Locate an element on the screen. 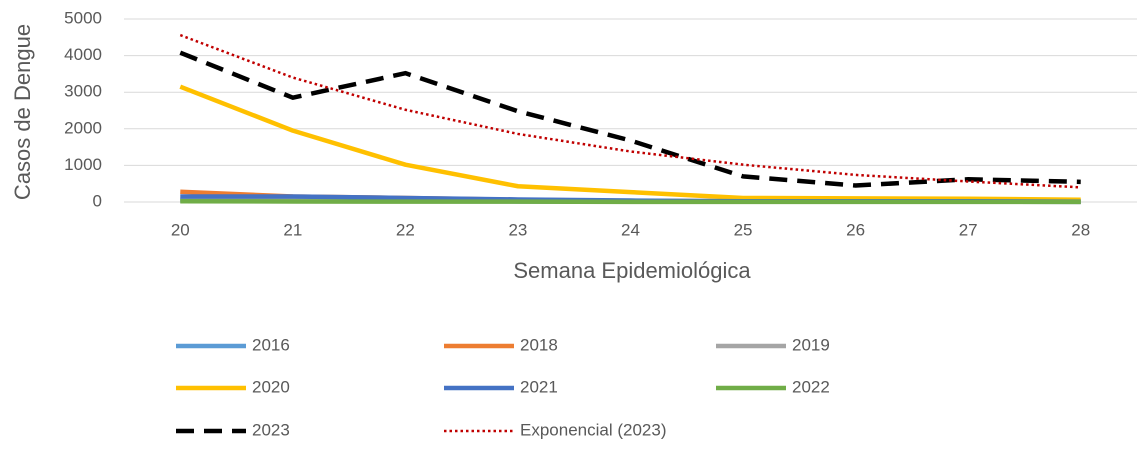 The image size is (1138, 449). x-tick-label: 23 is located at coordinates (517, 229).